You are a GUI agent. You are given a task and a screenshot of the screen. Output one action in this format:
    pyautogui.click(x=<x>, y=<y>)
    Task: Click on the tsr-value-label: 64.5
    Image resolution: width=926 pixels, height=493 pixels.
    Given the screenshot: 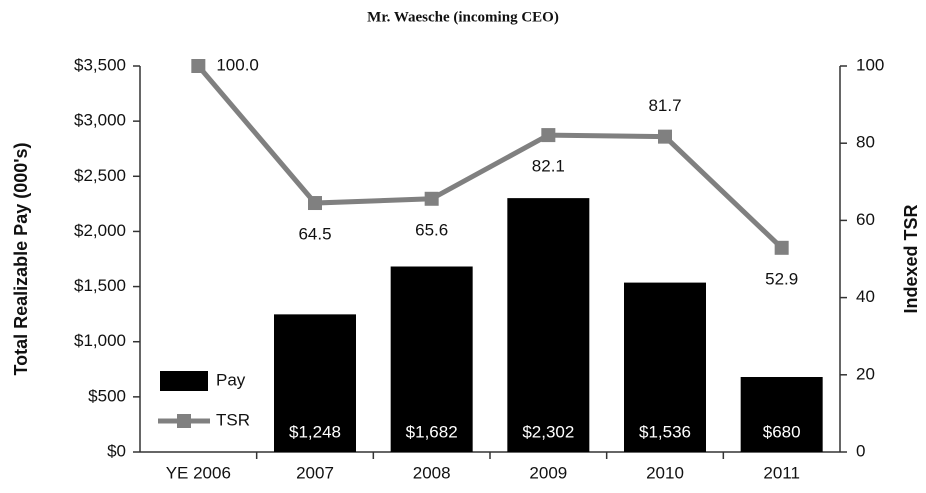 What is the action you would take?
    pyautogui.click(x=314, y=234)
    